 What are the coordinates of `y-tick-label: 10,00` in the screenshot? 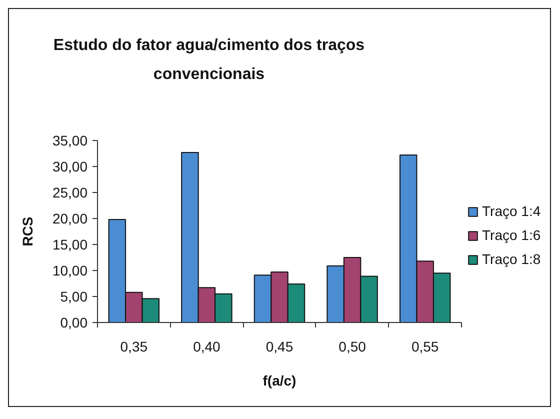 It's located at (70, 270).